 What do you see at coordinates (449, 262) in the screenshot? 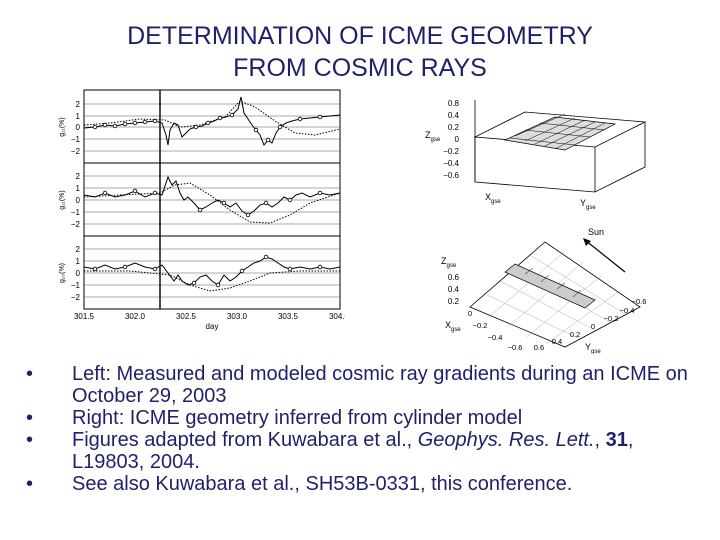
I see `bottom-z-label: Zgse` at bounding box center [449, 262].